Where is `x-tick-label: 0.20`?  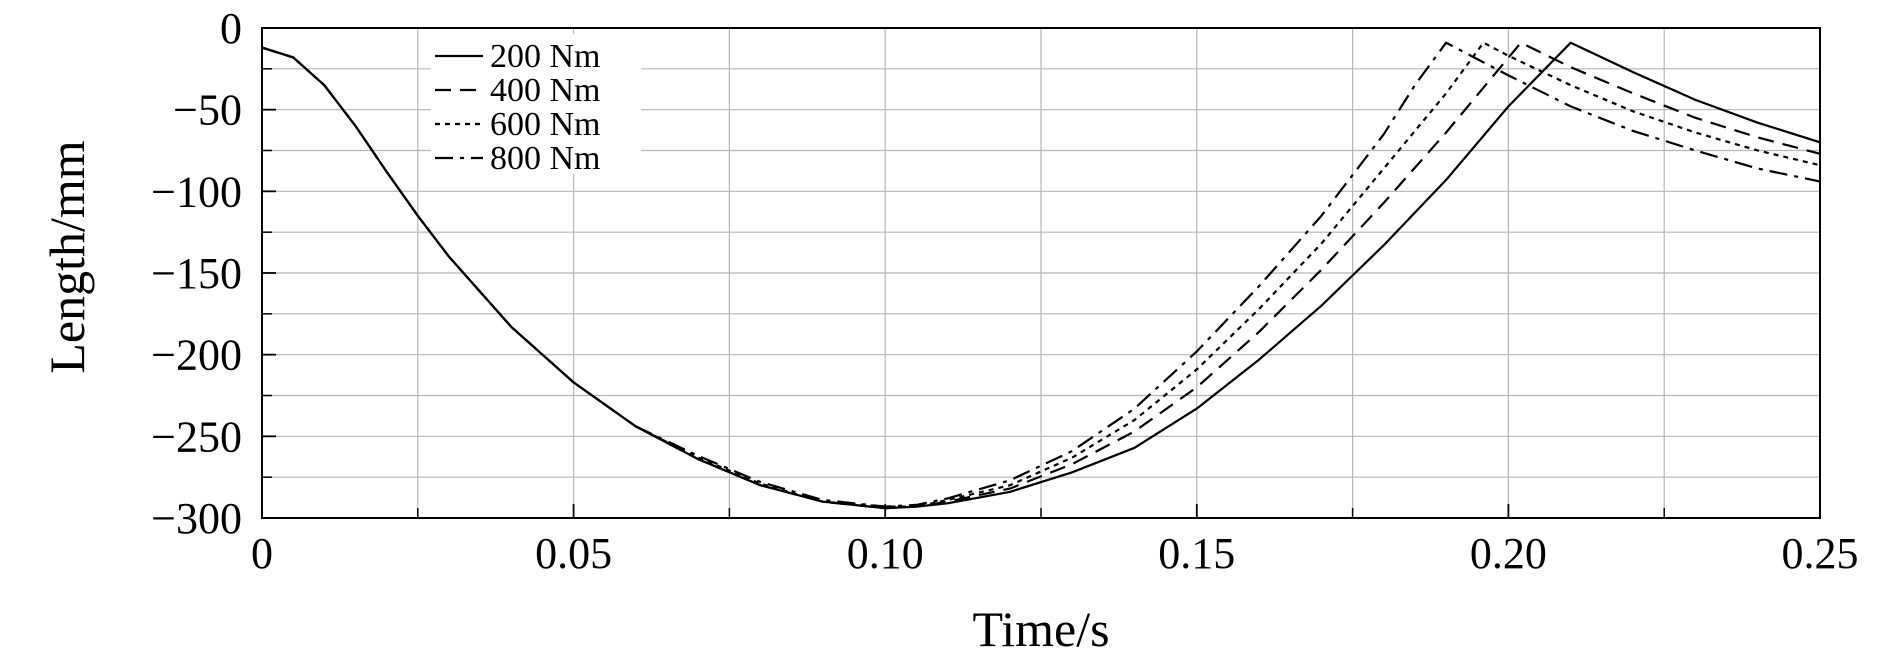
x-tick-label: 0.20 is located at coordinates (1508, 553).